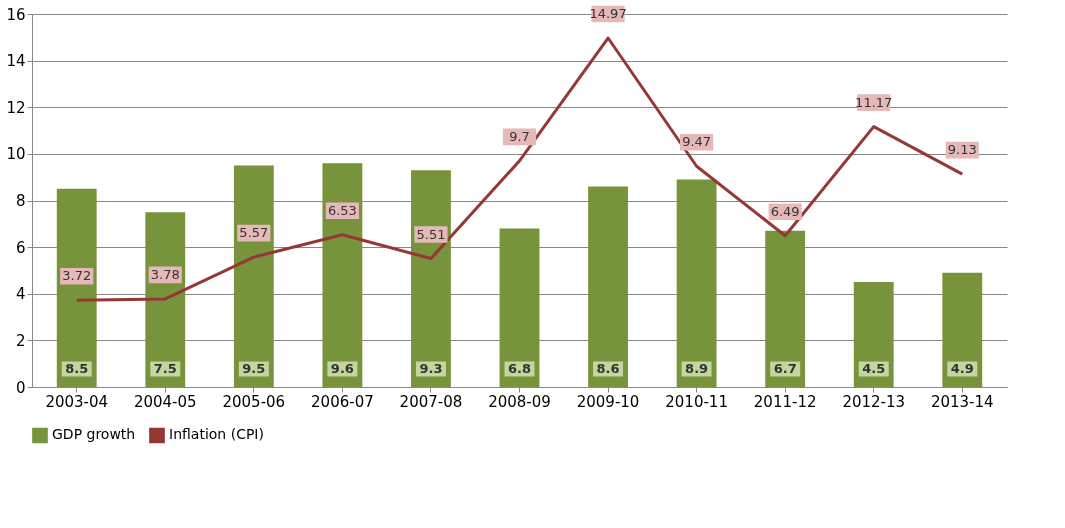 This screenshot has height=528, width=1065. Describe the element at coordinates (874, 102) in the screenshot. I see `data-label: 11.17` at that location.